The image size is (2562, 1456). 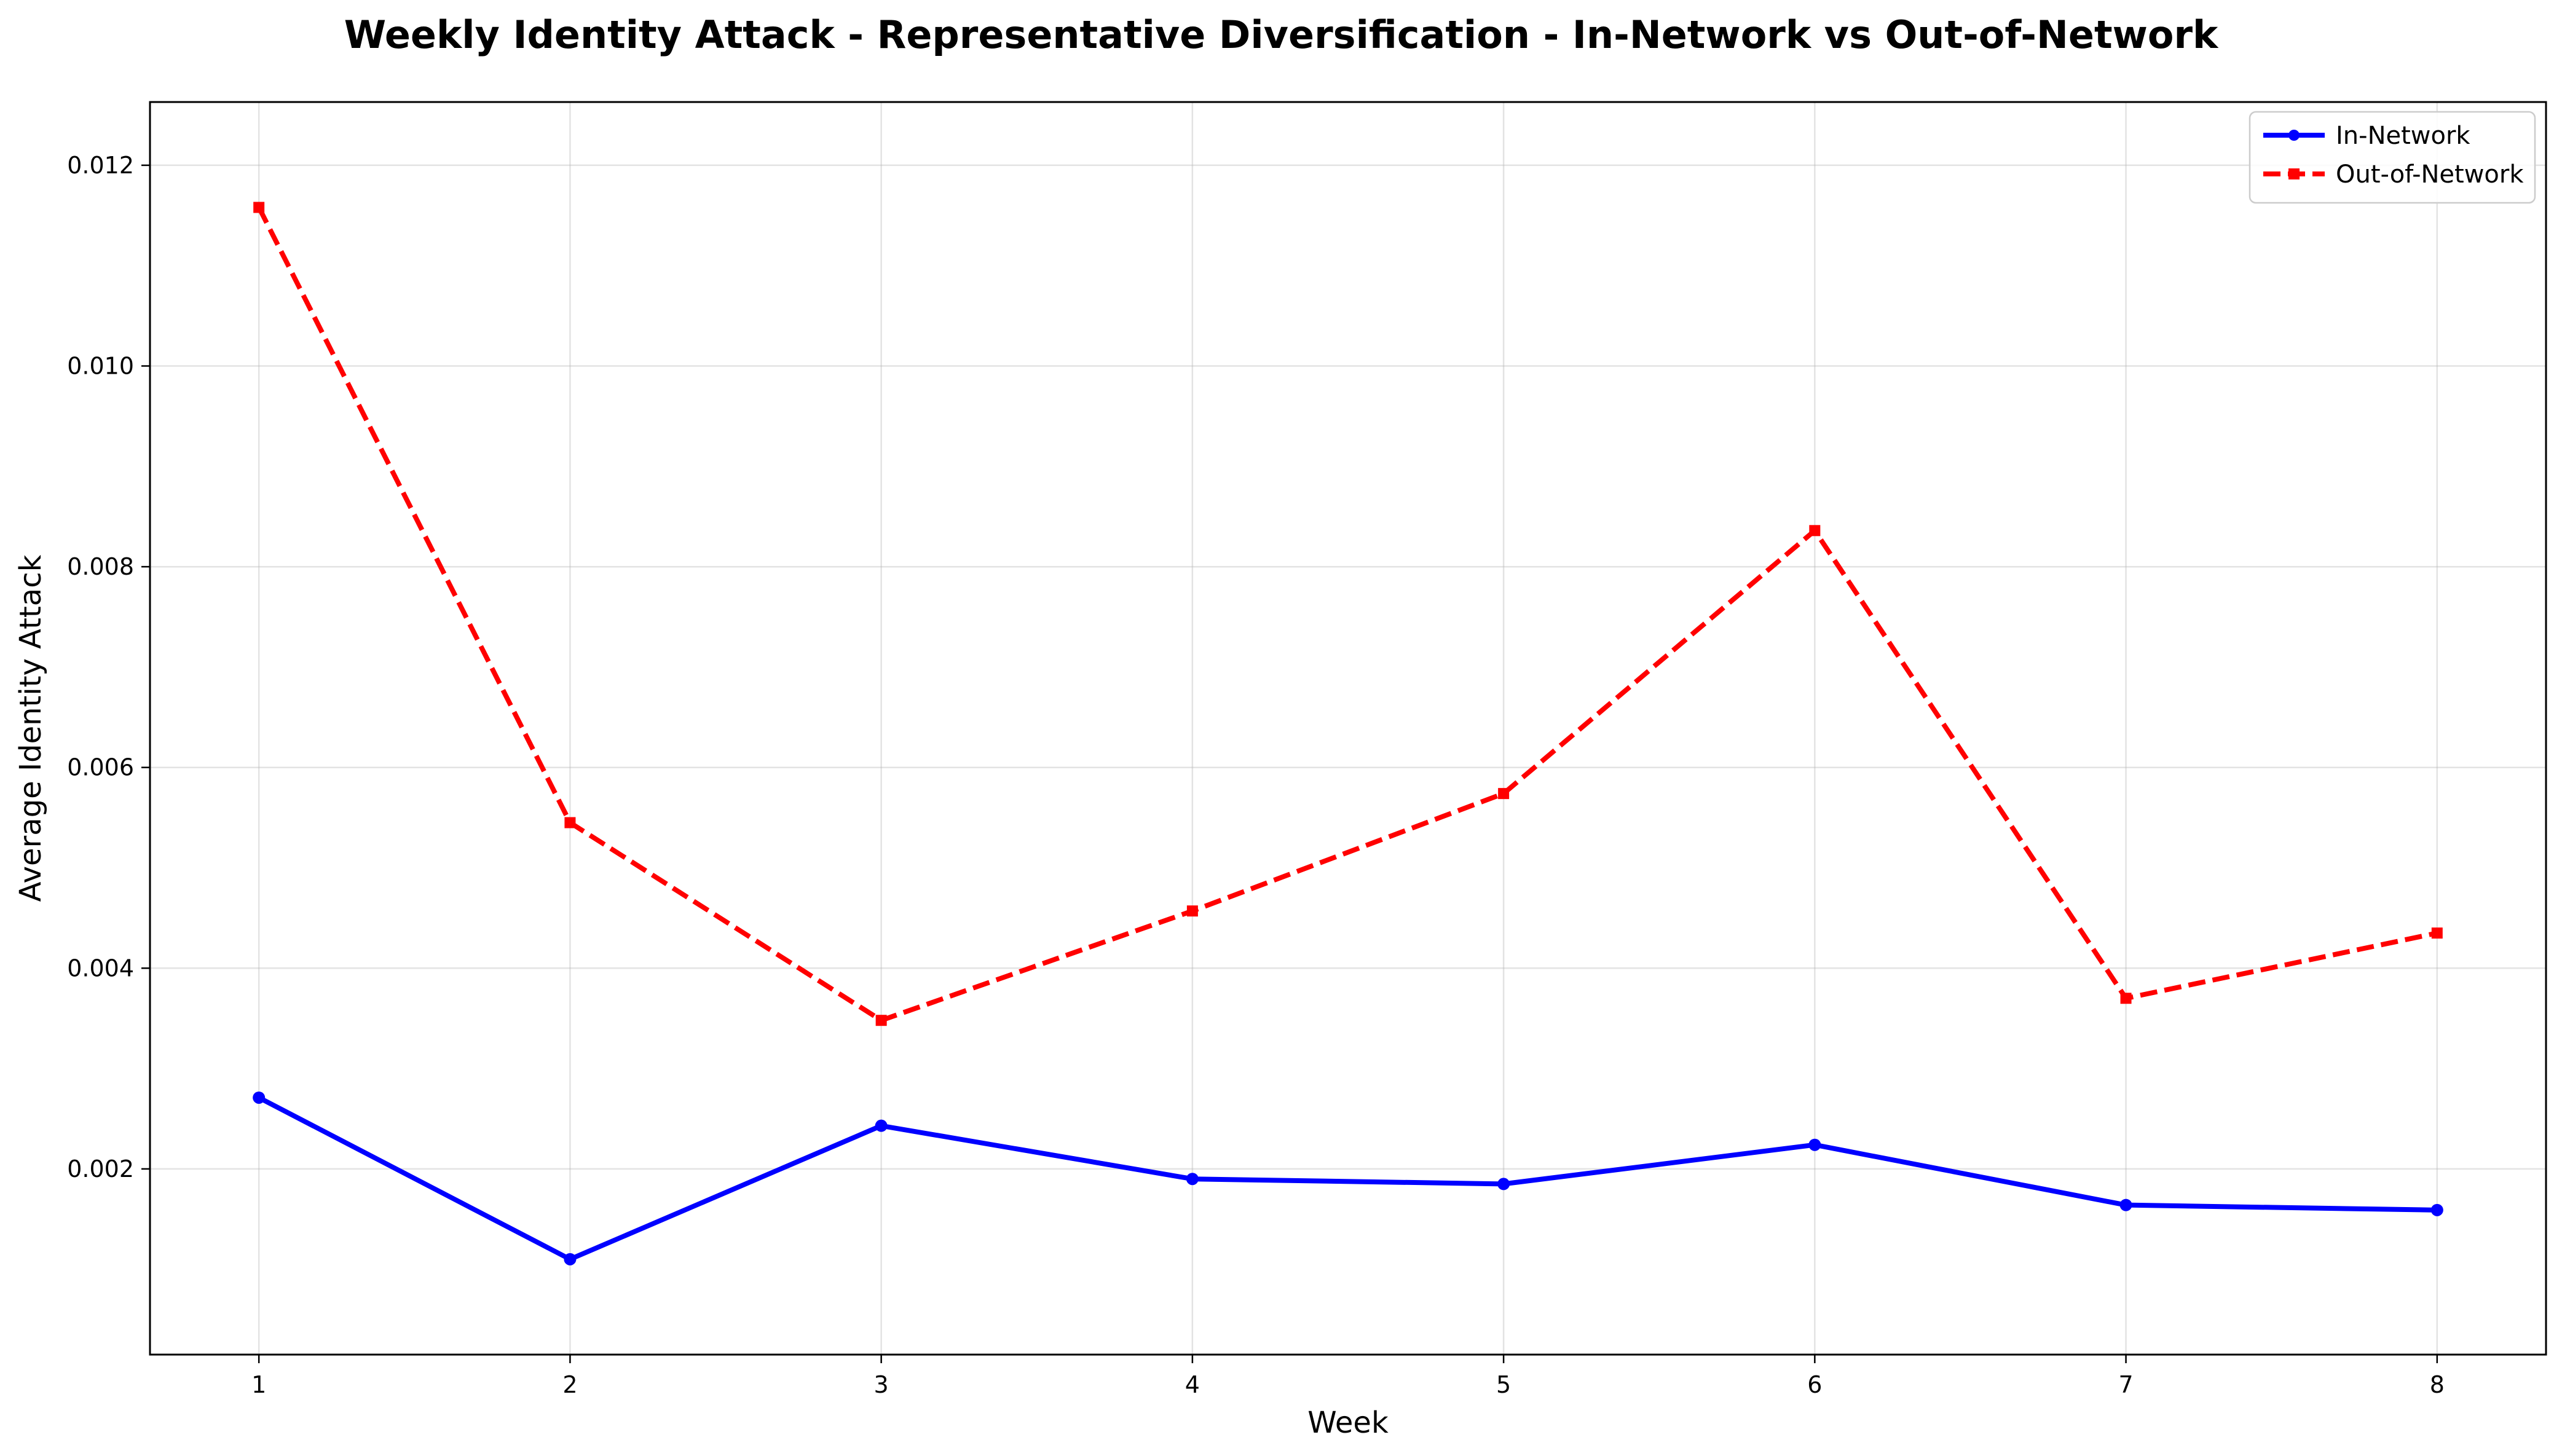 I want to click on legend-marker-out-of-network, so click(x=2294, y=173).